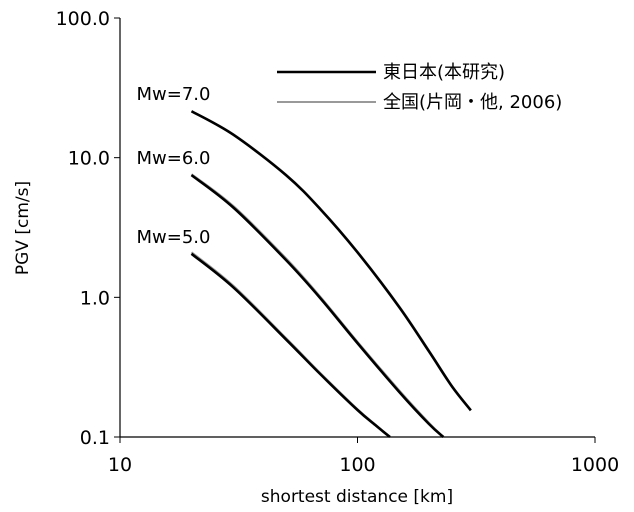 The height and width of the screenshot is (512, 634). Describe the element at coordinates (173, 94) in the screenshot. I see `curve-label-mw70: Mw=7.0` at that location.